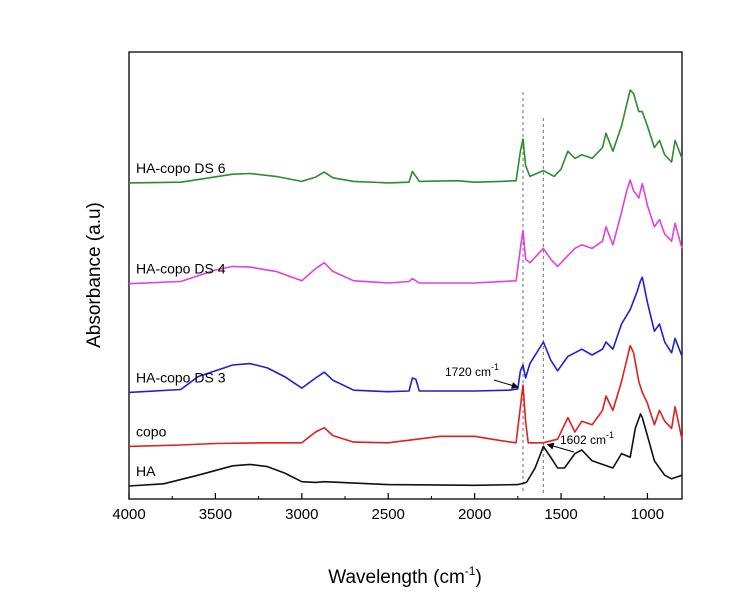  What do you see at coordinates (560, 514) in the screenshot?
I see `x-tick-label: 1500` at bounding box center [560, 514].